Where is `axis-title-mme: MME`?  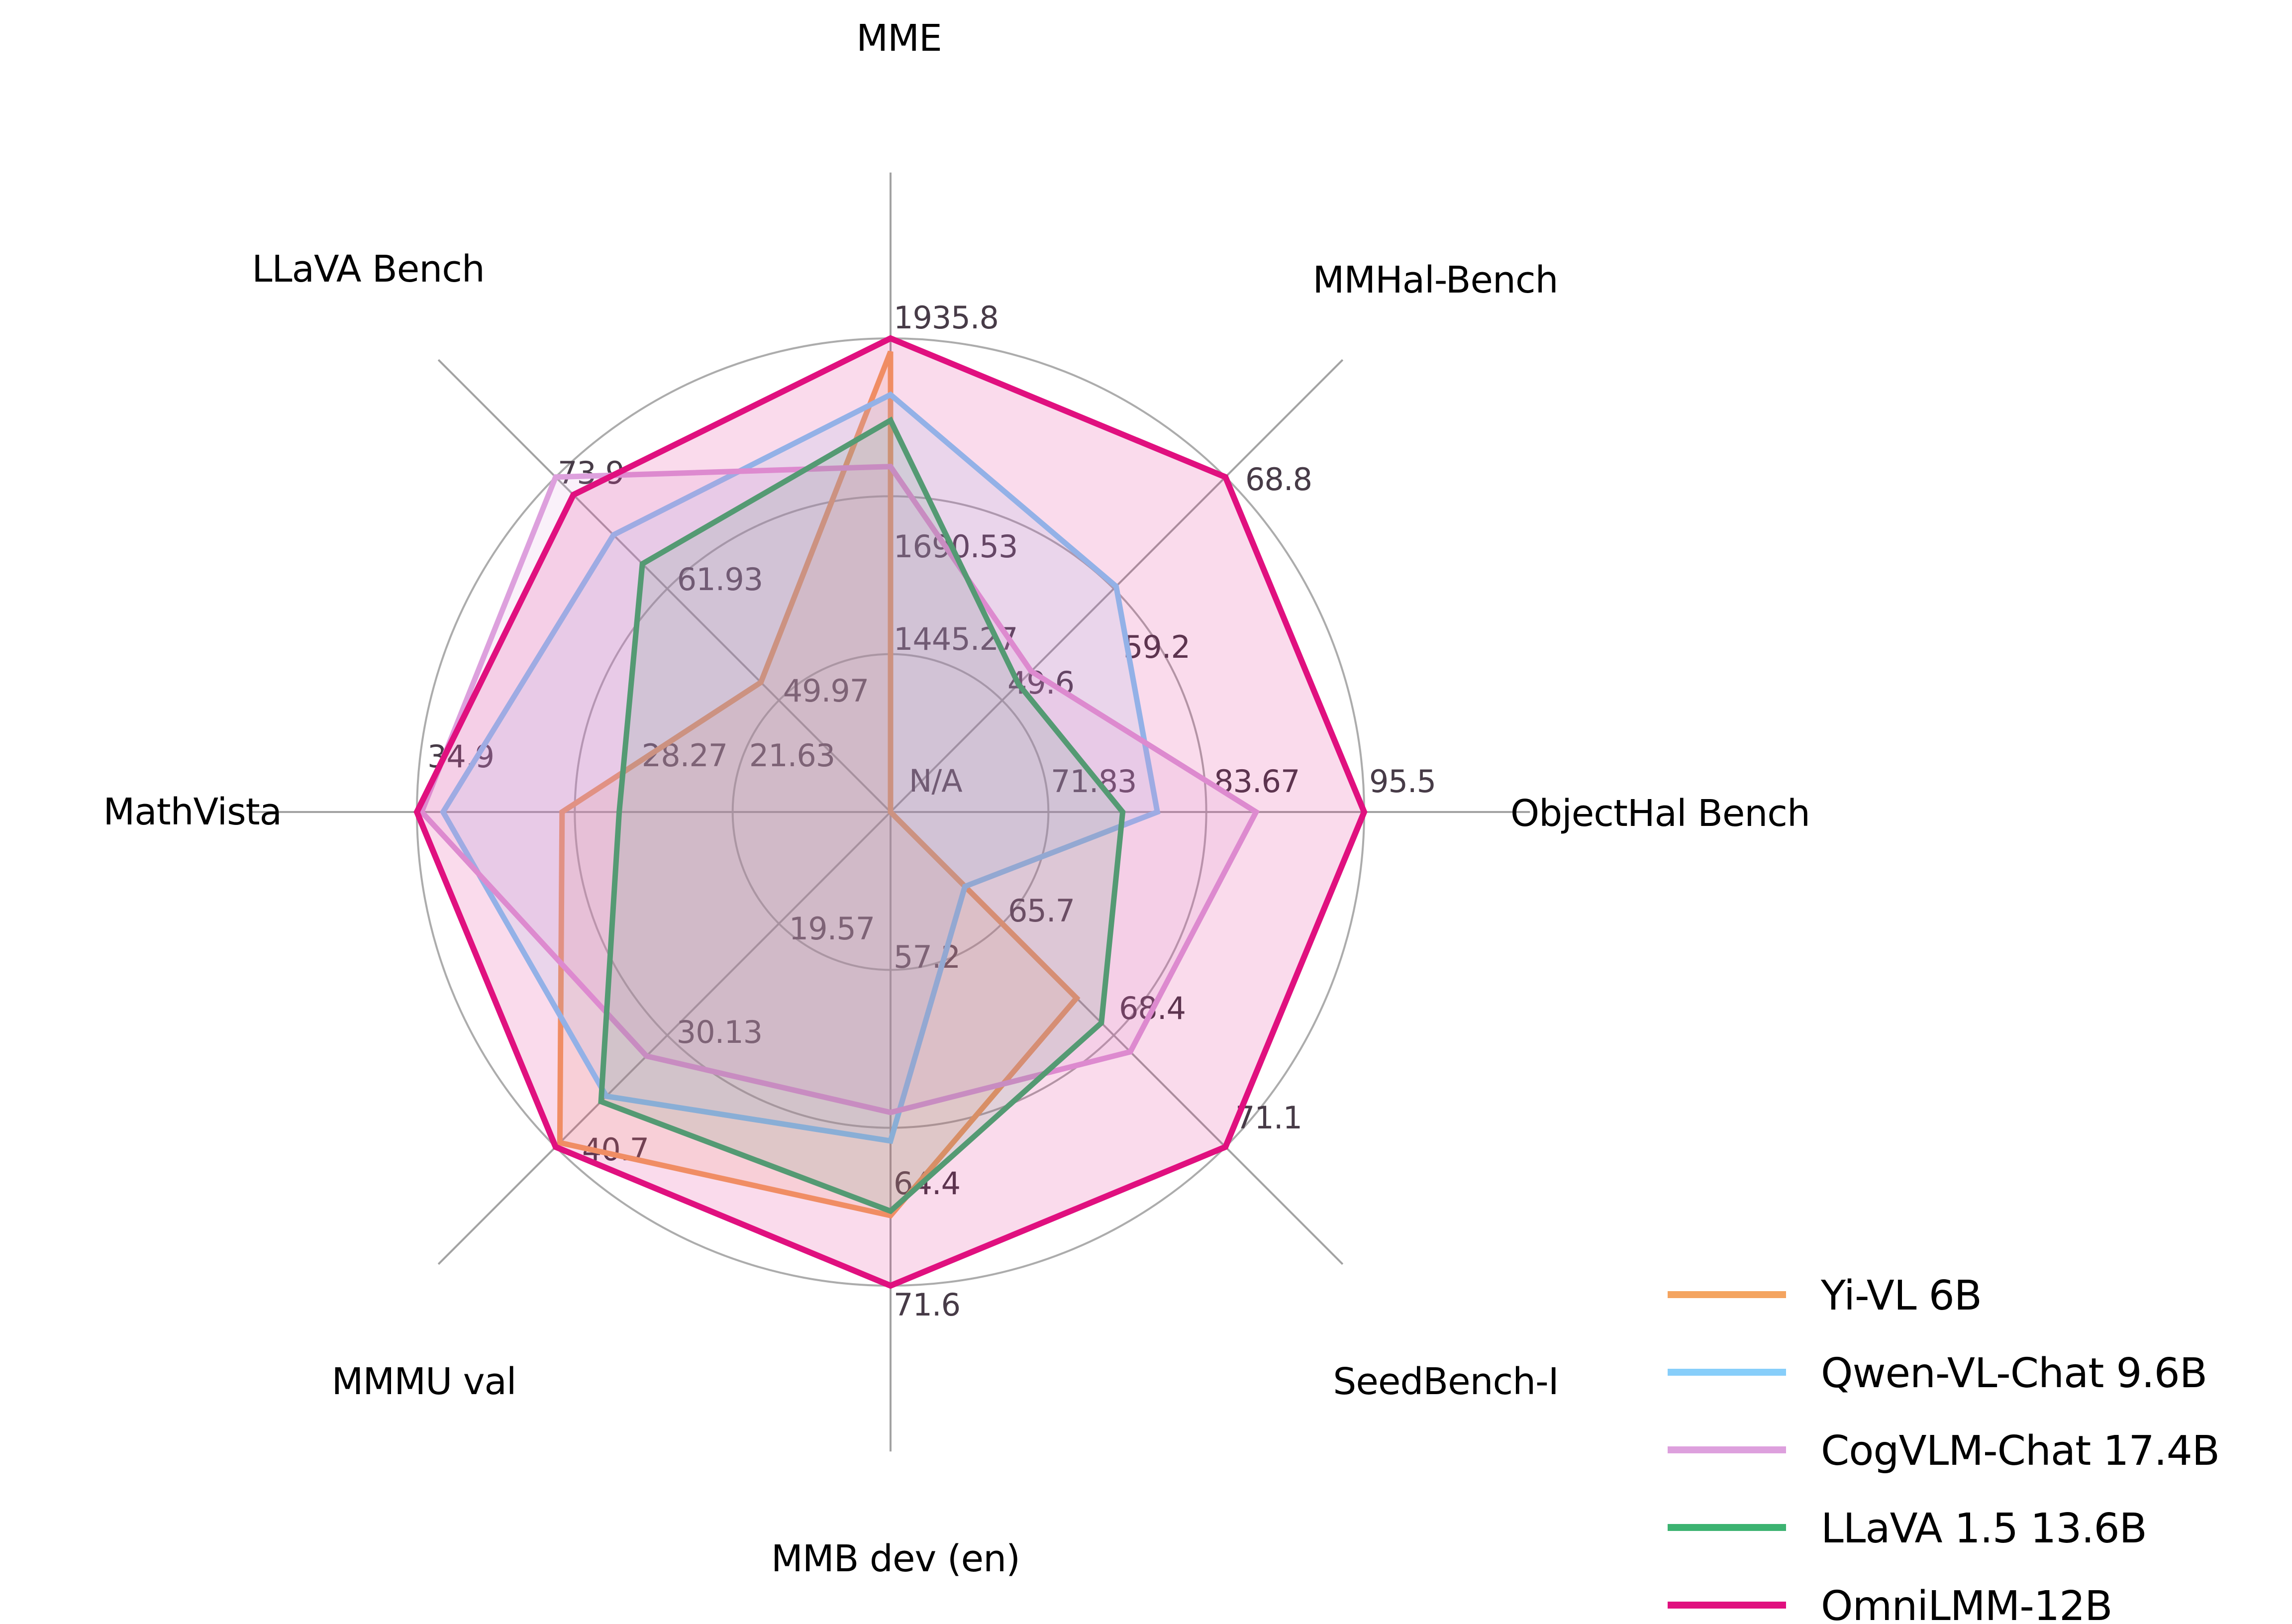 axis-title-mme: MME is located at coordinates (899, 38).